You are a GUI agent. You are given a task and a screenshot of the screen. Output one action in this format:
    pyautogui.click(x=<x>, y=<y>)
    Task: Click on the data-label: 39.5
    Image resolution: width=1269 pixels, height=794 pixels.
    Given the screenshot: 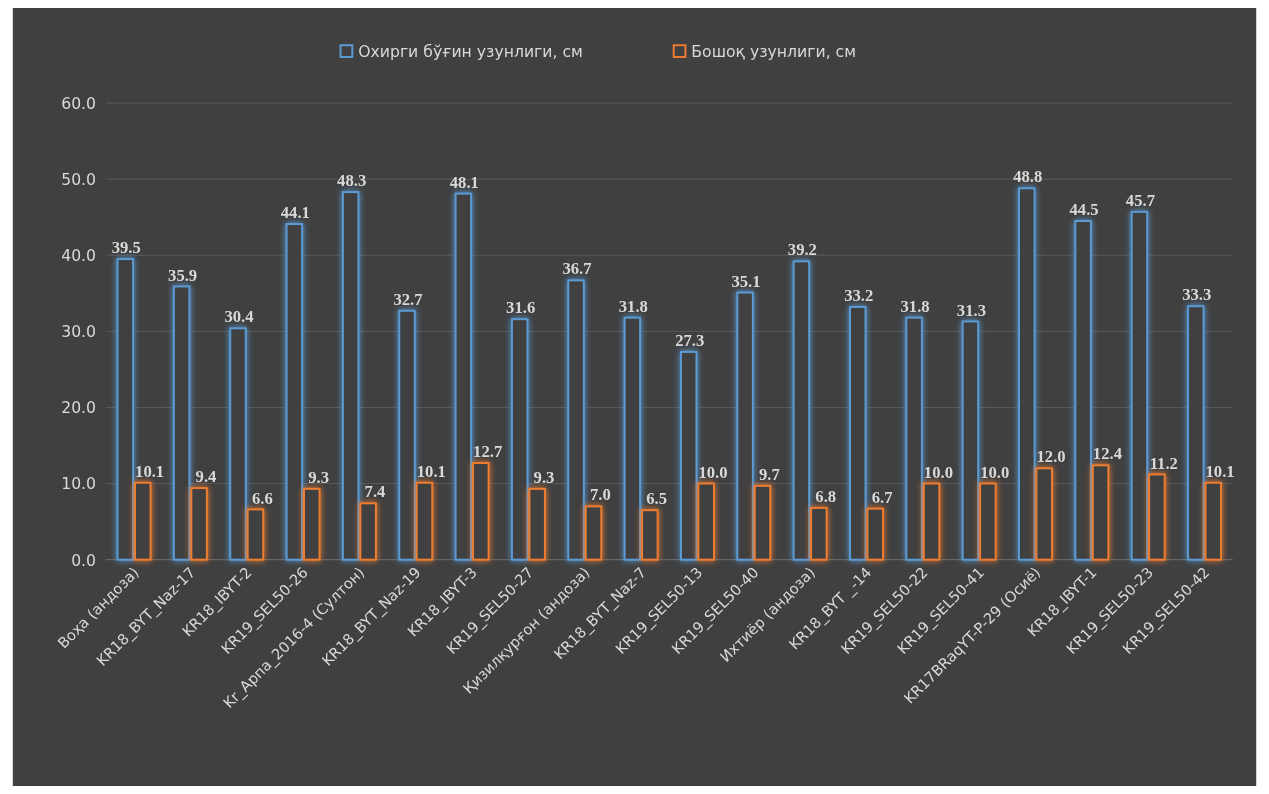 What is the action you would take?
    pyautogui.click(x=126, y=248)
    